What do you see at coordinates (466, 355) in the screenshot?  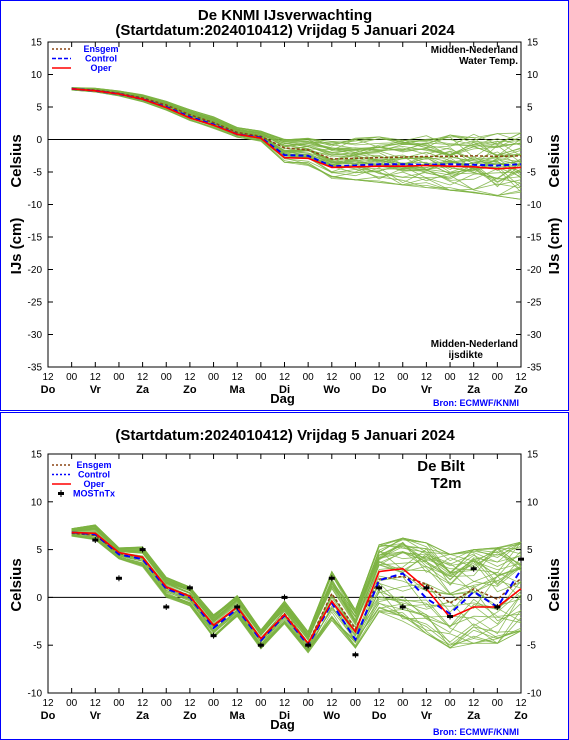 I see `annotation-ice-thickness: ijsdikte` at bounding box center [466, 355].